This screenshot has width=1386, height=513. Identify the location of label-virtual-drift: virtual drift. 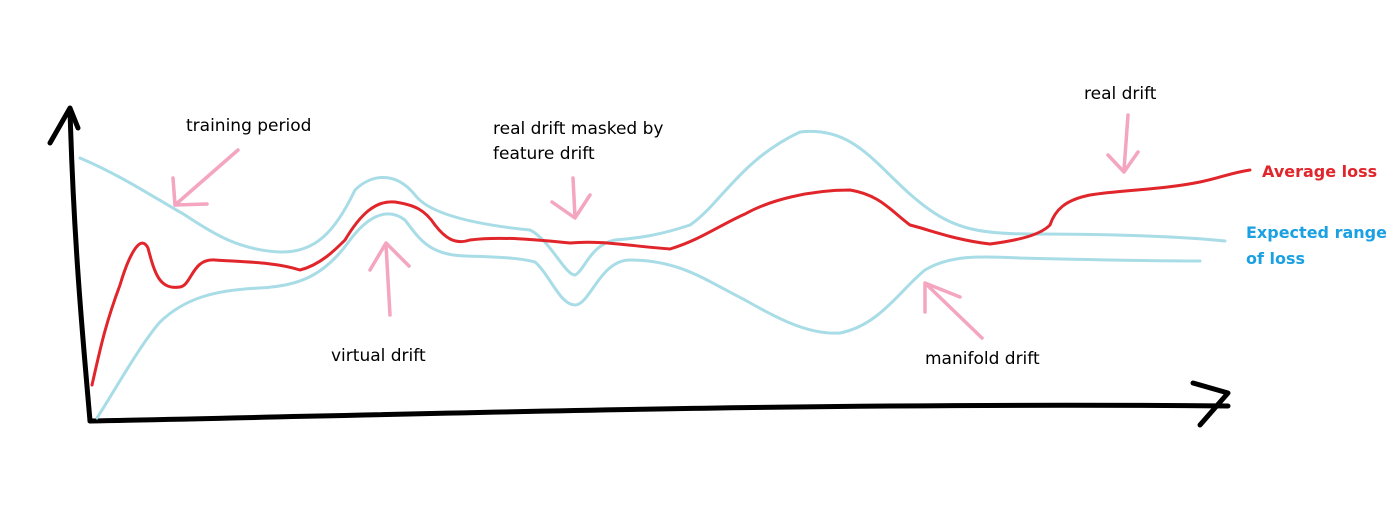
(378, 356).